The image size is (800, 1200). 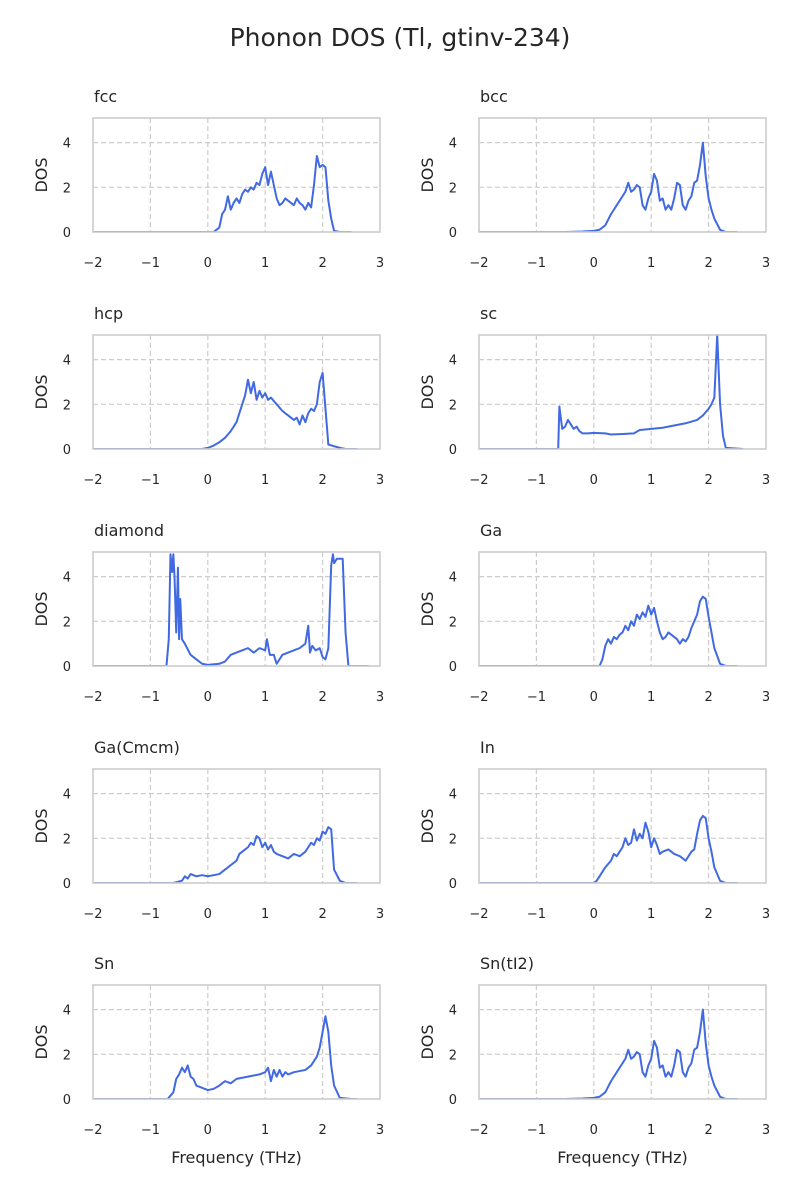 I want to click on panel-fcc: fcc DOS 0 2 4 −2 −1 0 1 2 3, so click(x=208, y=179).